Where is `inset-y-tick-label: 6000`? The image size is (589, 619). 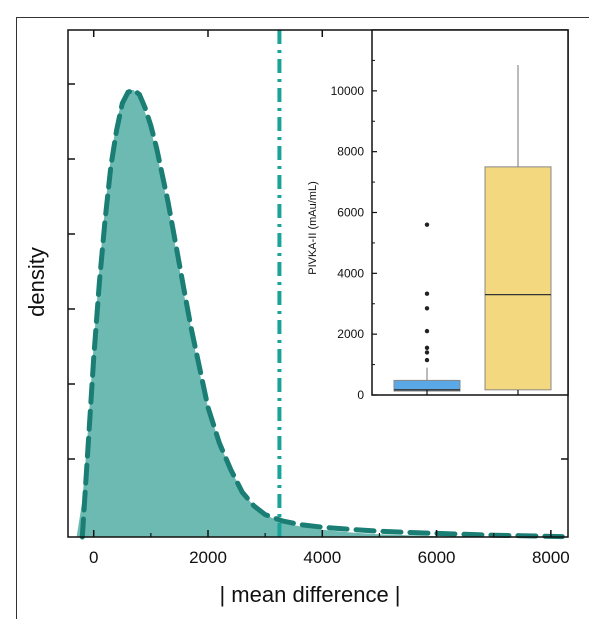 inset-y-tick-label: 6000 is located at coordinates (350, 213).